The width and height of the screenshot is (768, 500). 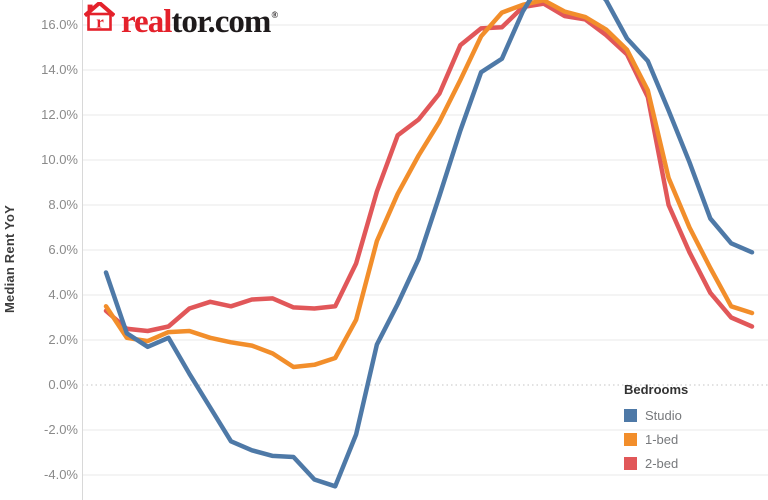 What do you see at coordinates (630, 439) in the screenshot?
I see `1-bed-color-swatch` at bounding box center [630, 439].